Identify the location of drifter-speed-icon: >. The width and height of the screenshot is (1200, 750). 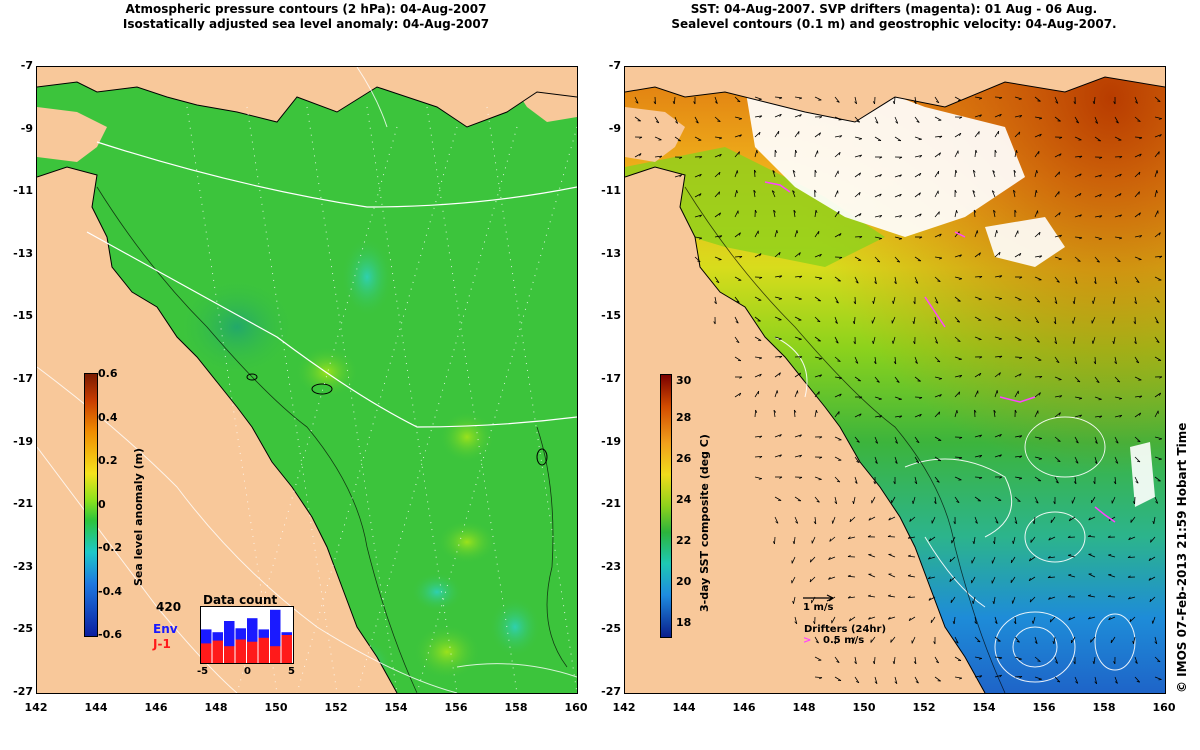
(807, 640).